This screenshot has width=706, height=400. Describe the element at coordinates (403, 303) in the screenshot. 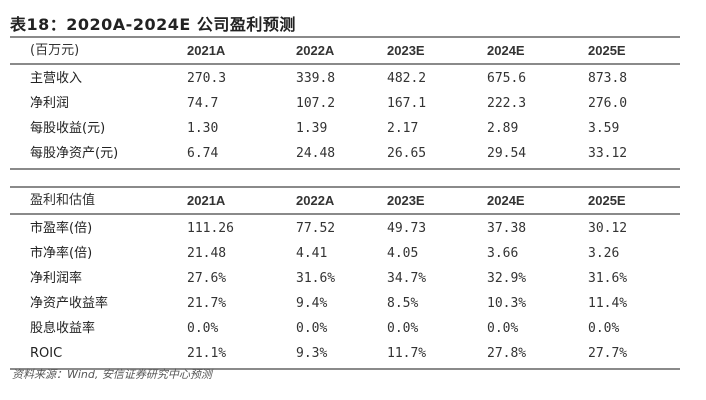

I see `cell-value: 8.5%` at that location.